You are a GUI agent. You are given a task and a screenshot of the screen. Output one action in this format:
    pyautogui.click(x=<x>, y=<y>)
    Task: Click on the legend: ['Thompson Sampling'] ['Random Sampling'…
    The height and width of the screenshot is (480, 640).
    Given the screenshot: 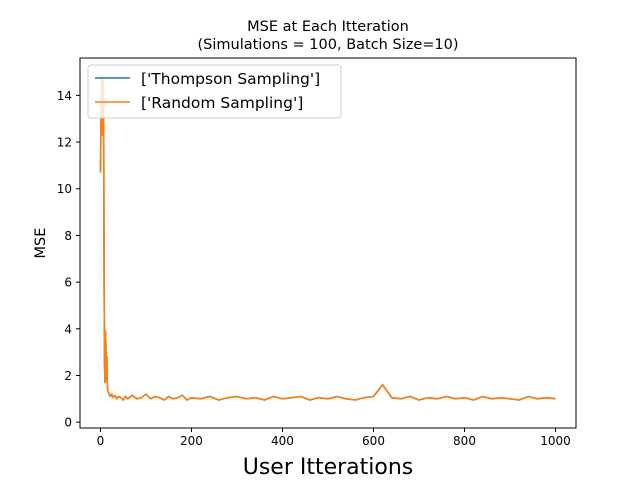 What is the action you would take?
    pyautogui.click(x=214, y=91)
    